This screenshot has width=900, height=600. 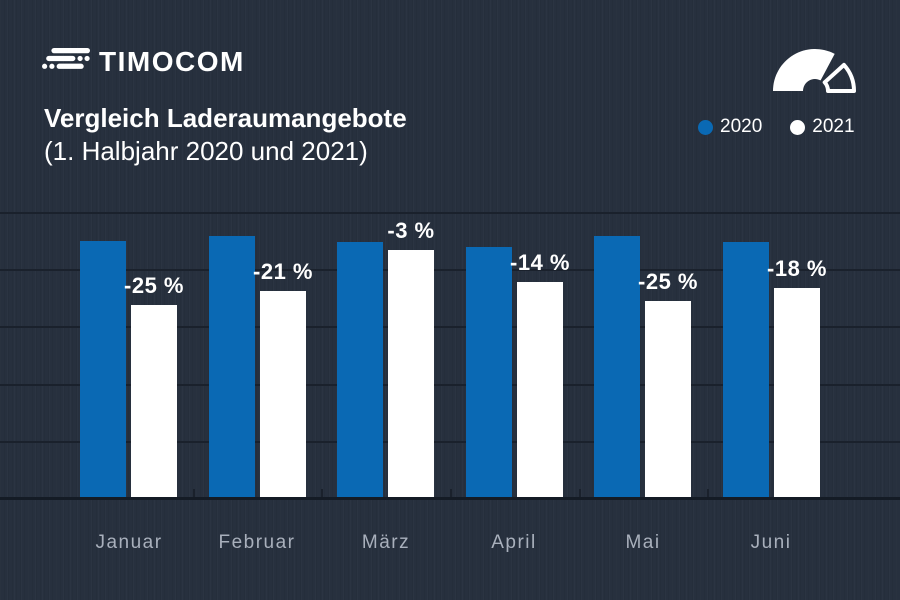 What do you see at coordinates (154, 401) in the screenshot?
I see `bar-2021-januar` at bounding box center [154, 401].